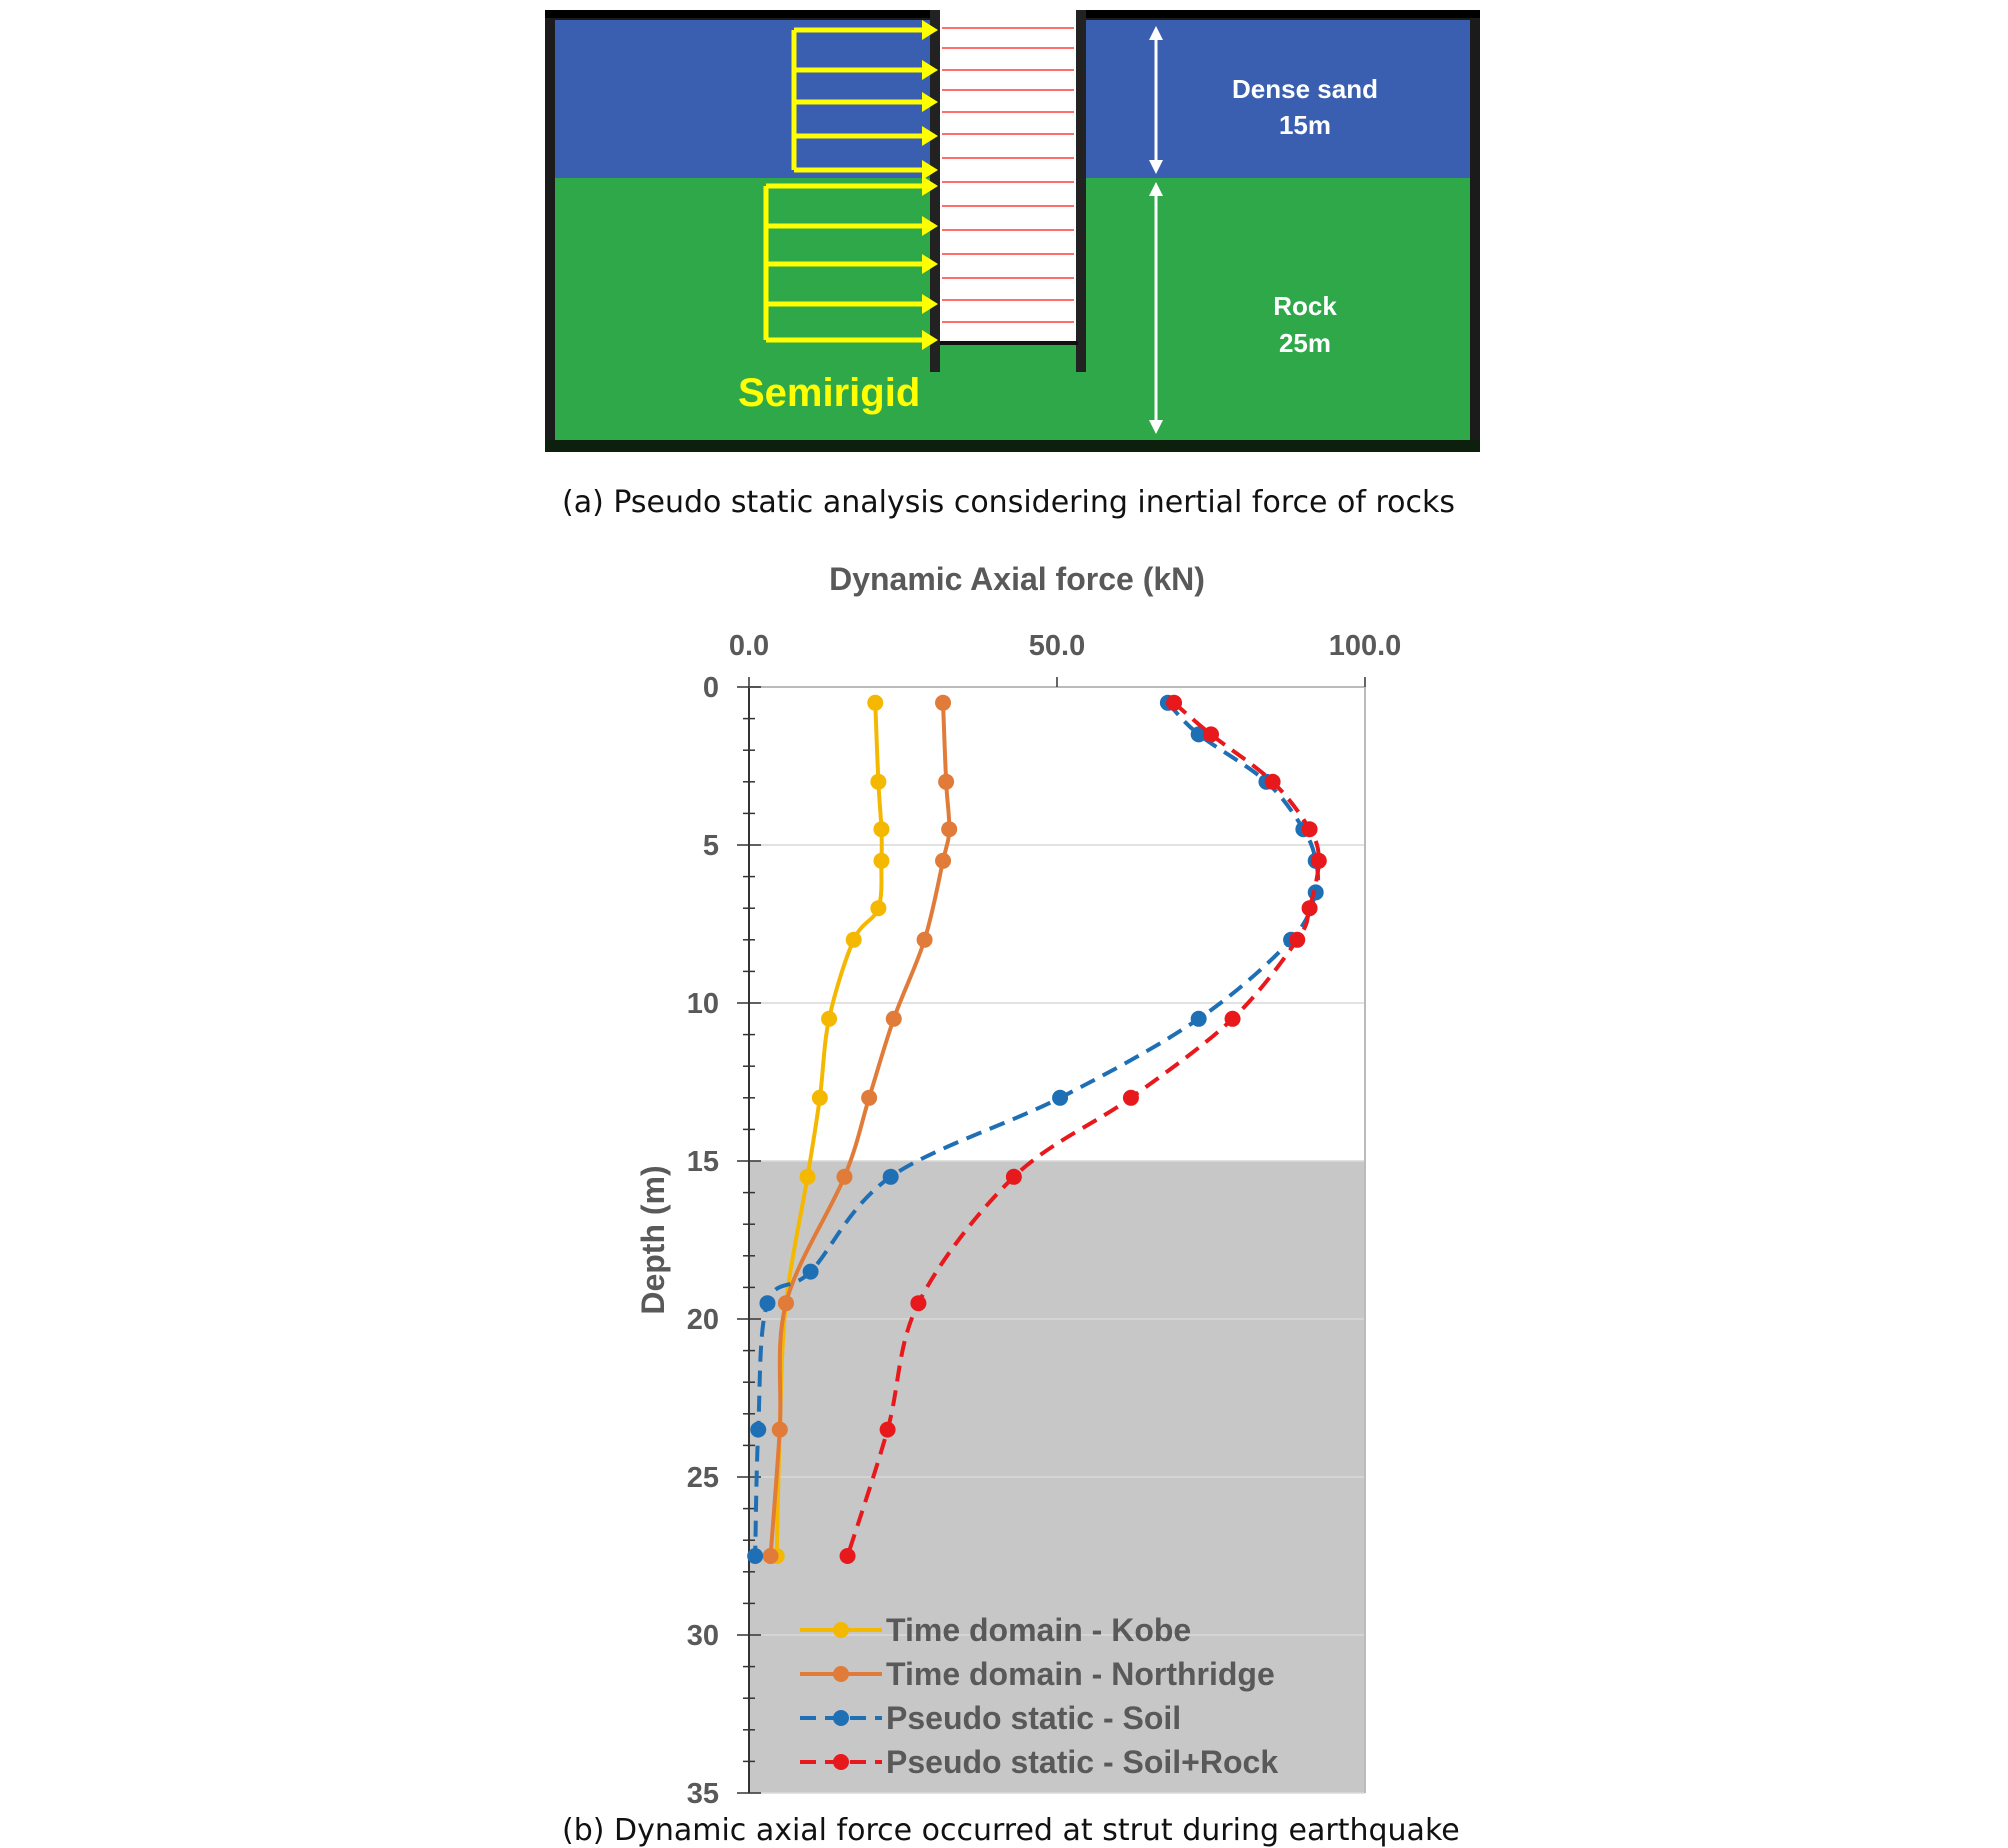 The height and width of the screenshot is (1848, 2008). Describe the element at coordinates (653, 1239) in the screenshot. I see `y-axis-title: Depth (m)` at that location.